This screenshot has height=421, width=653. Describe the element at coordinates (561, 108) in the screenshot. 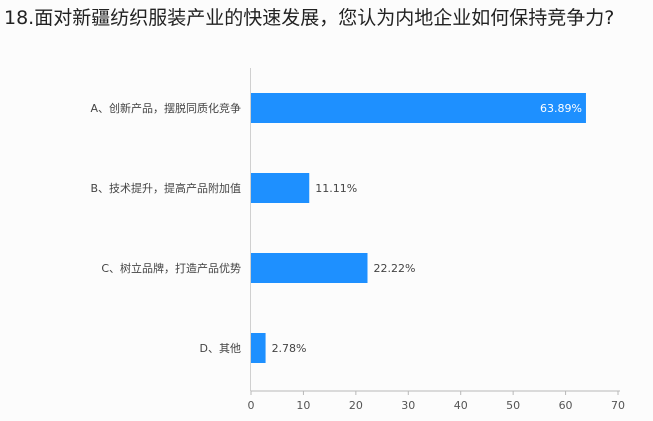

I see `data-label: 63.89%` at that location.